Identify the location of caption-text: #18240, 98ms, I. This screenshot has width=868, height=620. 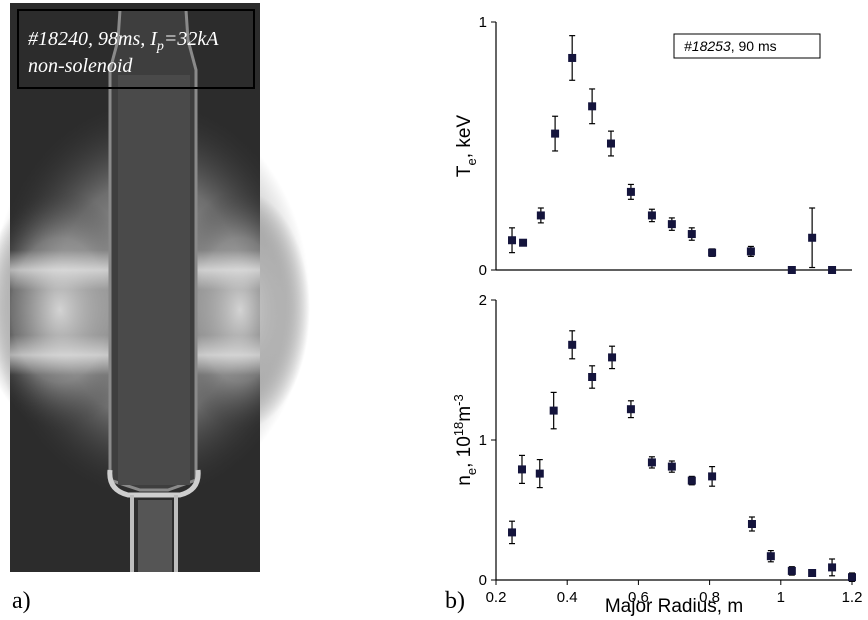
(93, 39).